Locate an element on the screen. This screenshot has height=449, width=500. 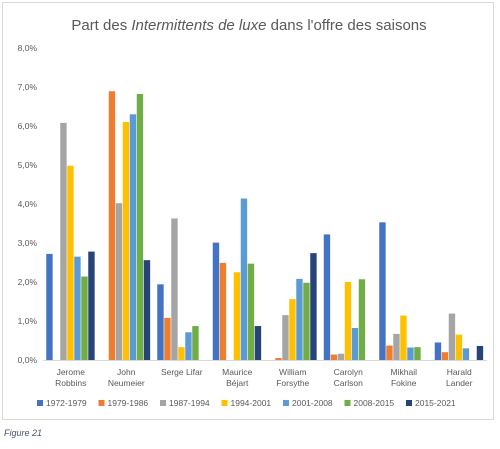
legend-label: 1994-2001 is located at coordinates (251, 403).